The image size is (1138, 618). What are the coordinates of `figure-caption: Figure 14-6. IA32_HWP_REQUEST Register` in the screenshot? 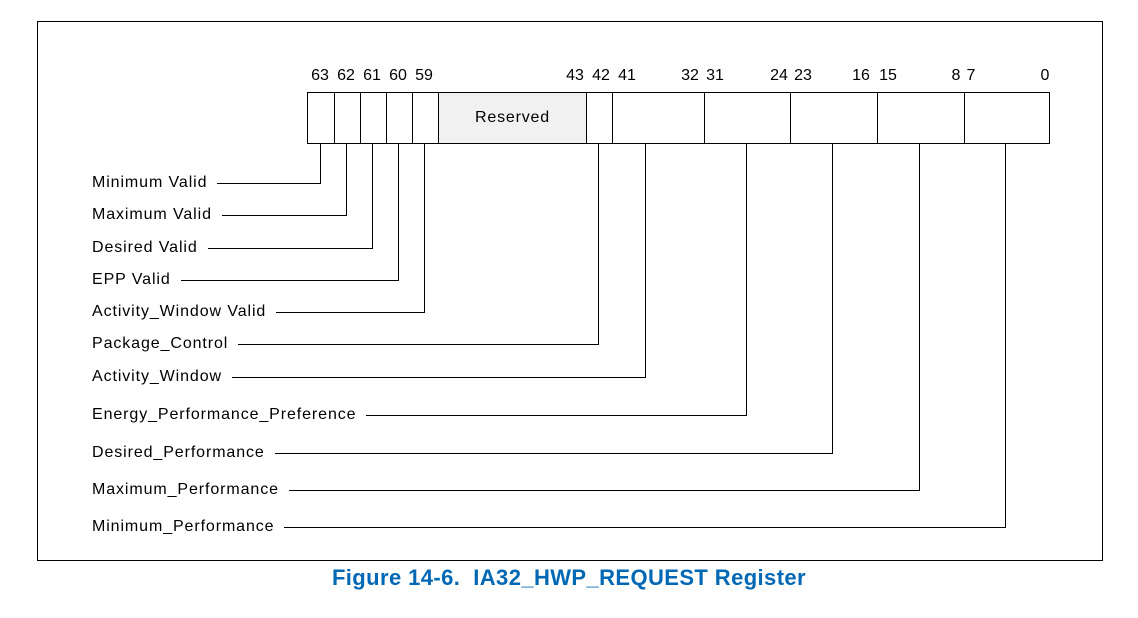 It's located at (569, 577).